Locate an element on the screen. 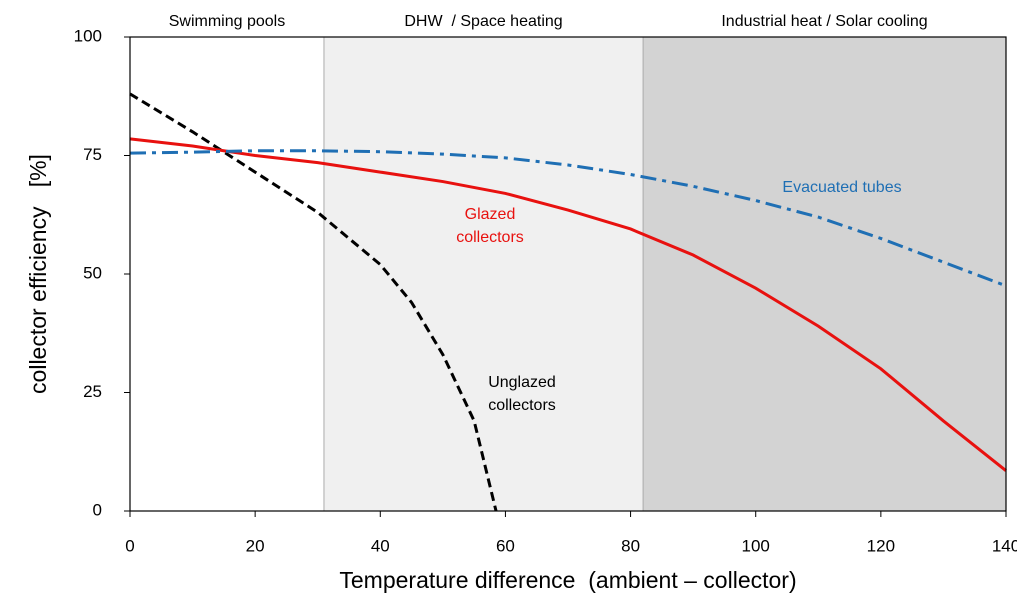 Image resolution: width=1017 pixels, height=601 pixels. region-label: DHW / Space heating is located at coordinates (483, 21).